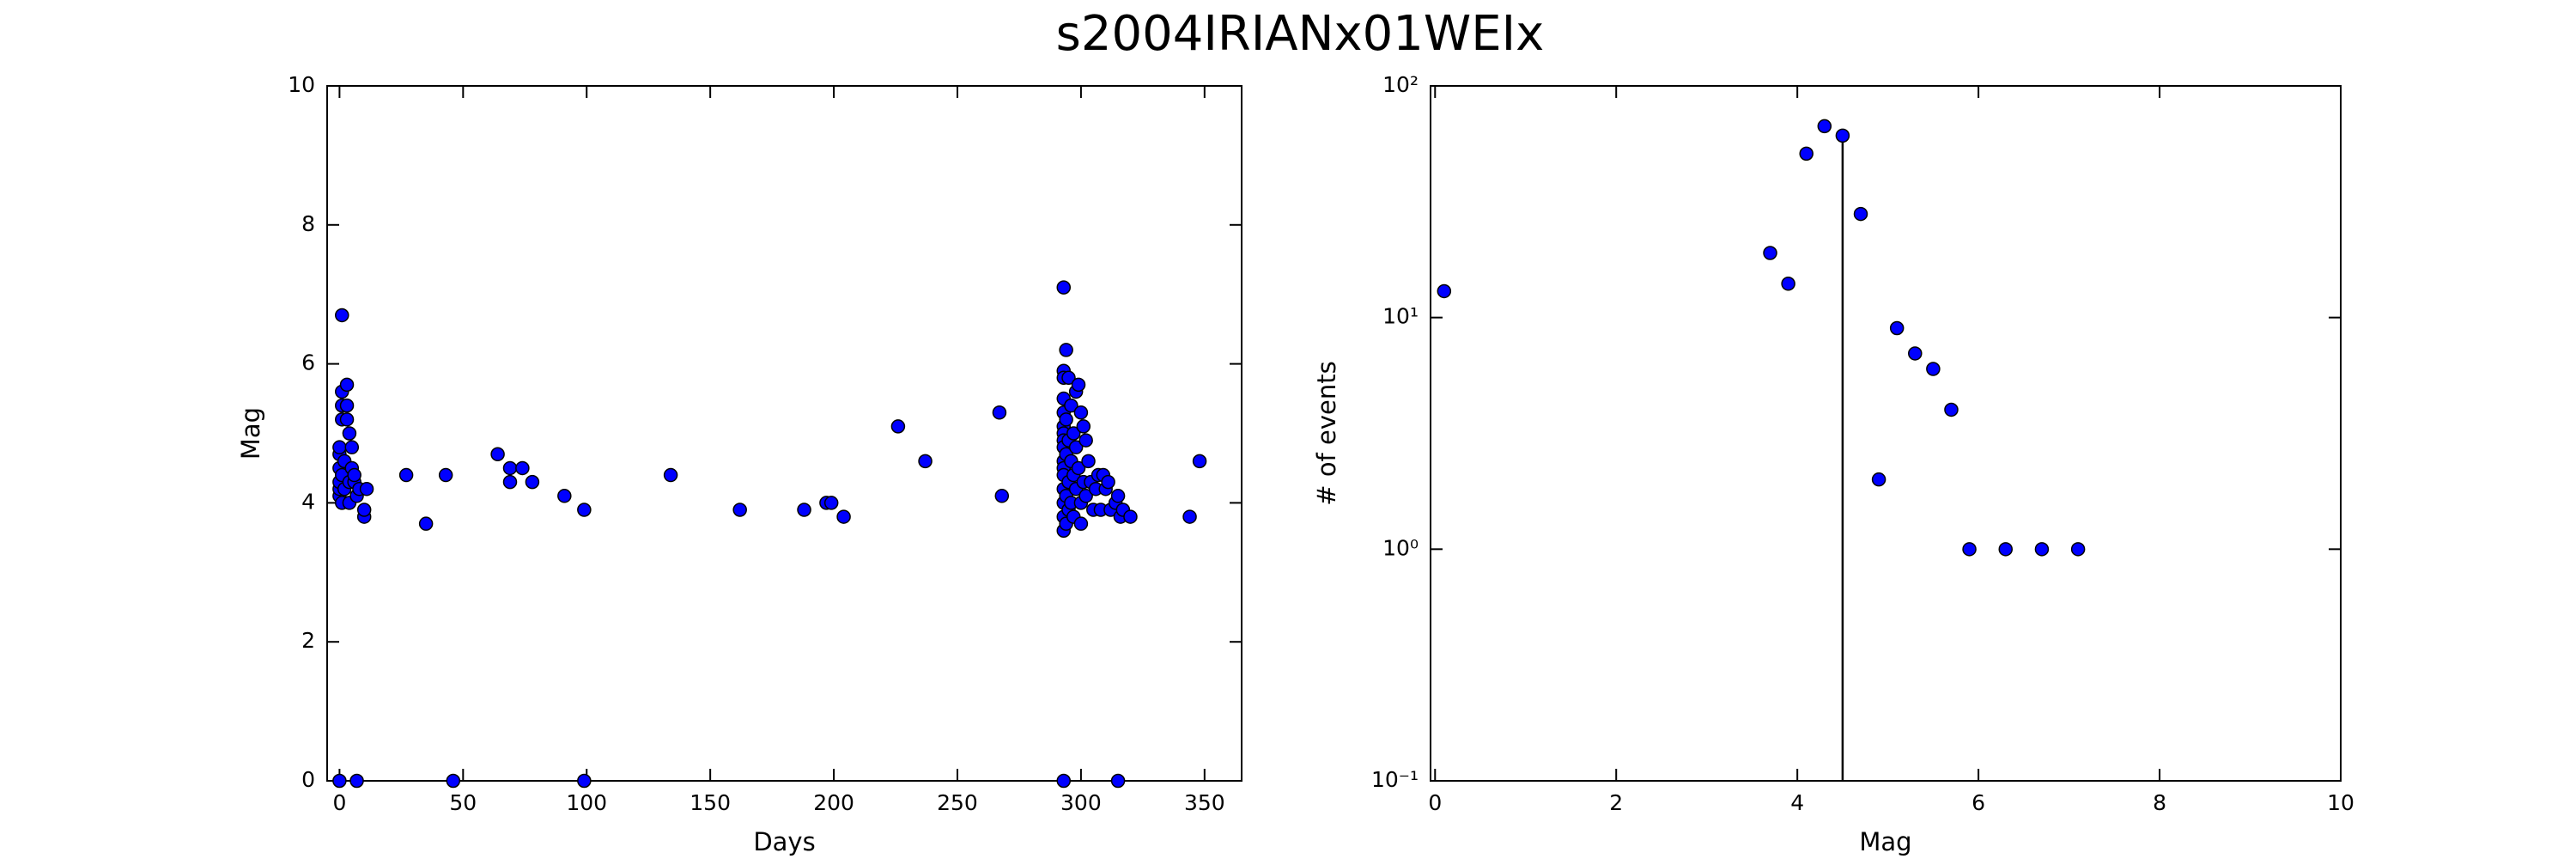 Image resolution: width=2576 pixels, height=859 pixels. Describe the element at coordinates (587, 803) in the screenshot. I see `x-tick-label: 100` at that location.